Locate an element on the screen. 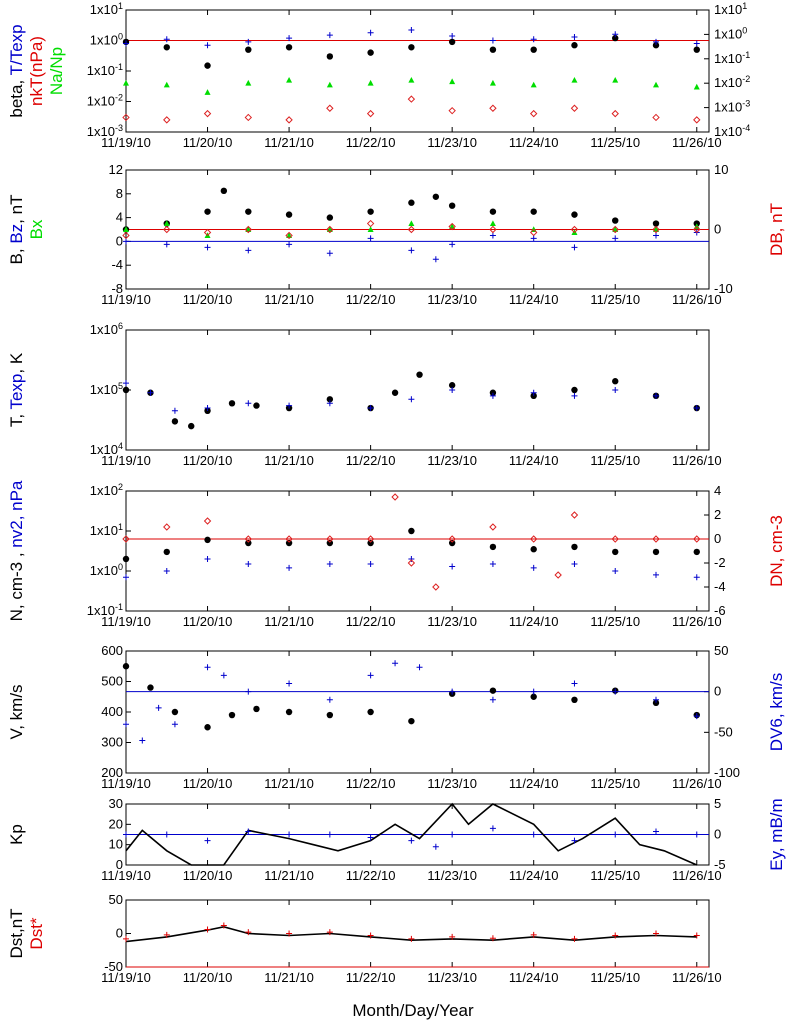 The width and height of the screenshot is (791, 1024). y-axis-label-part: Ey, mB/m is located at coordinates (776, 834).